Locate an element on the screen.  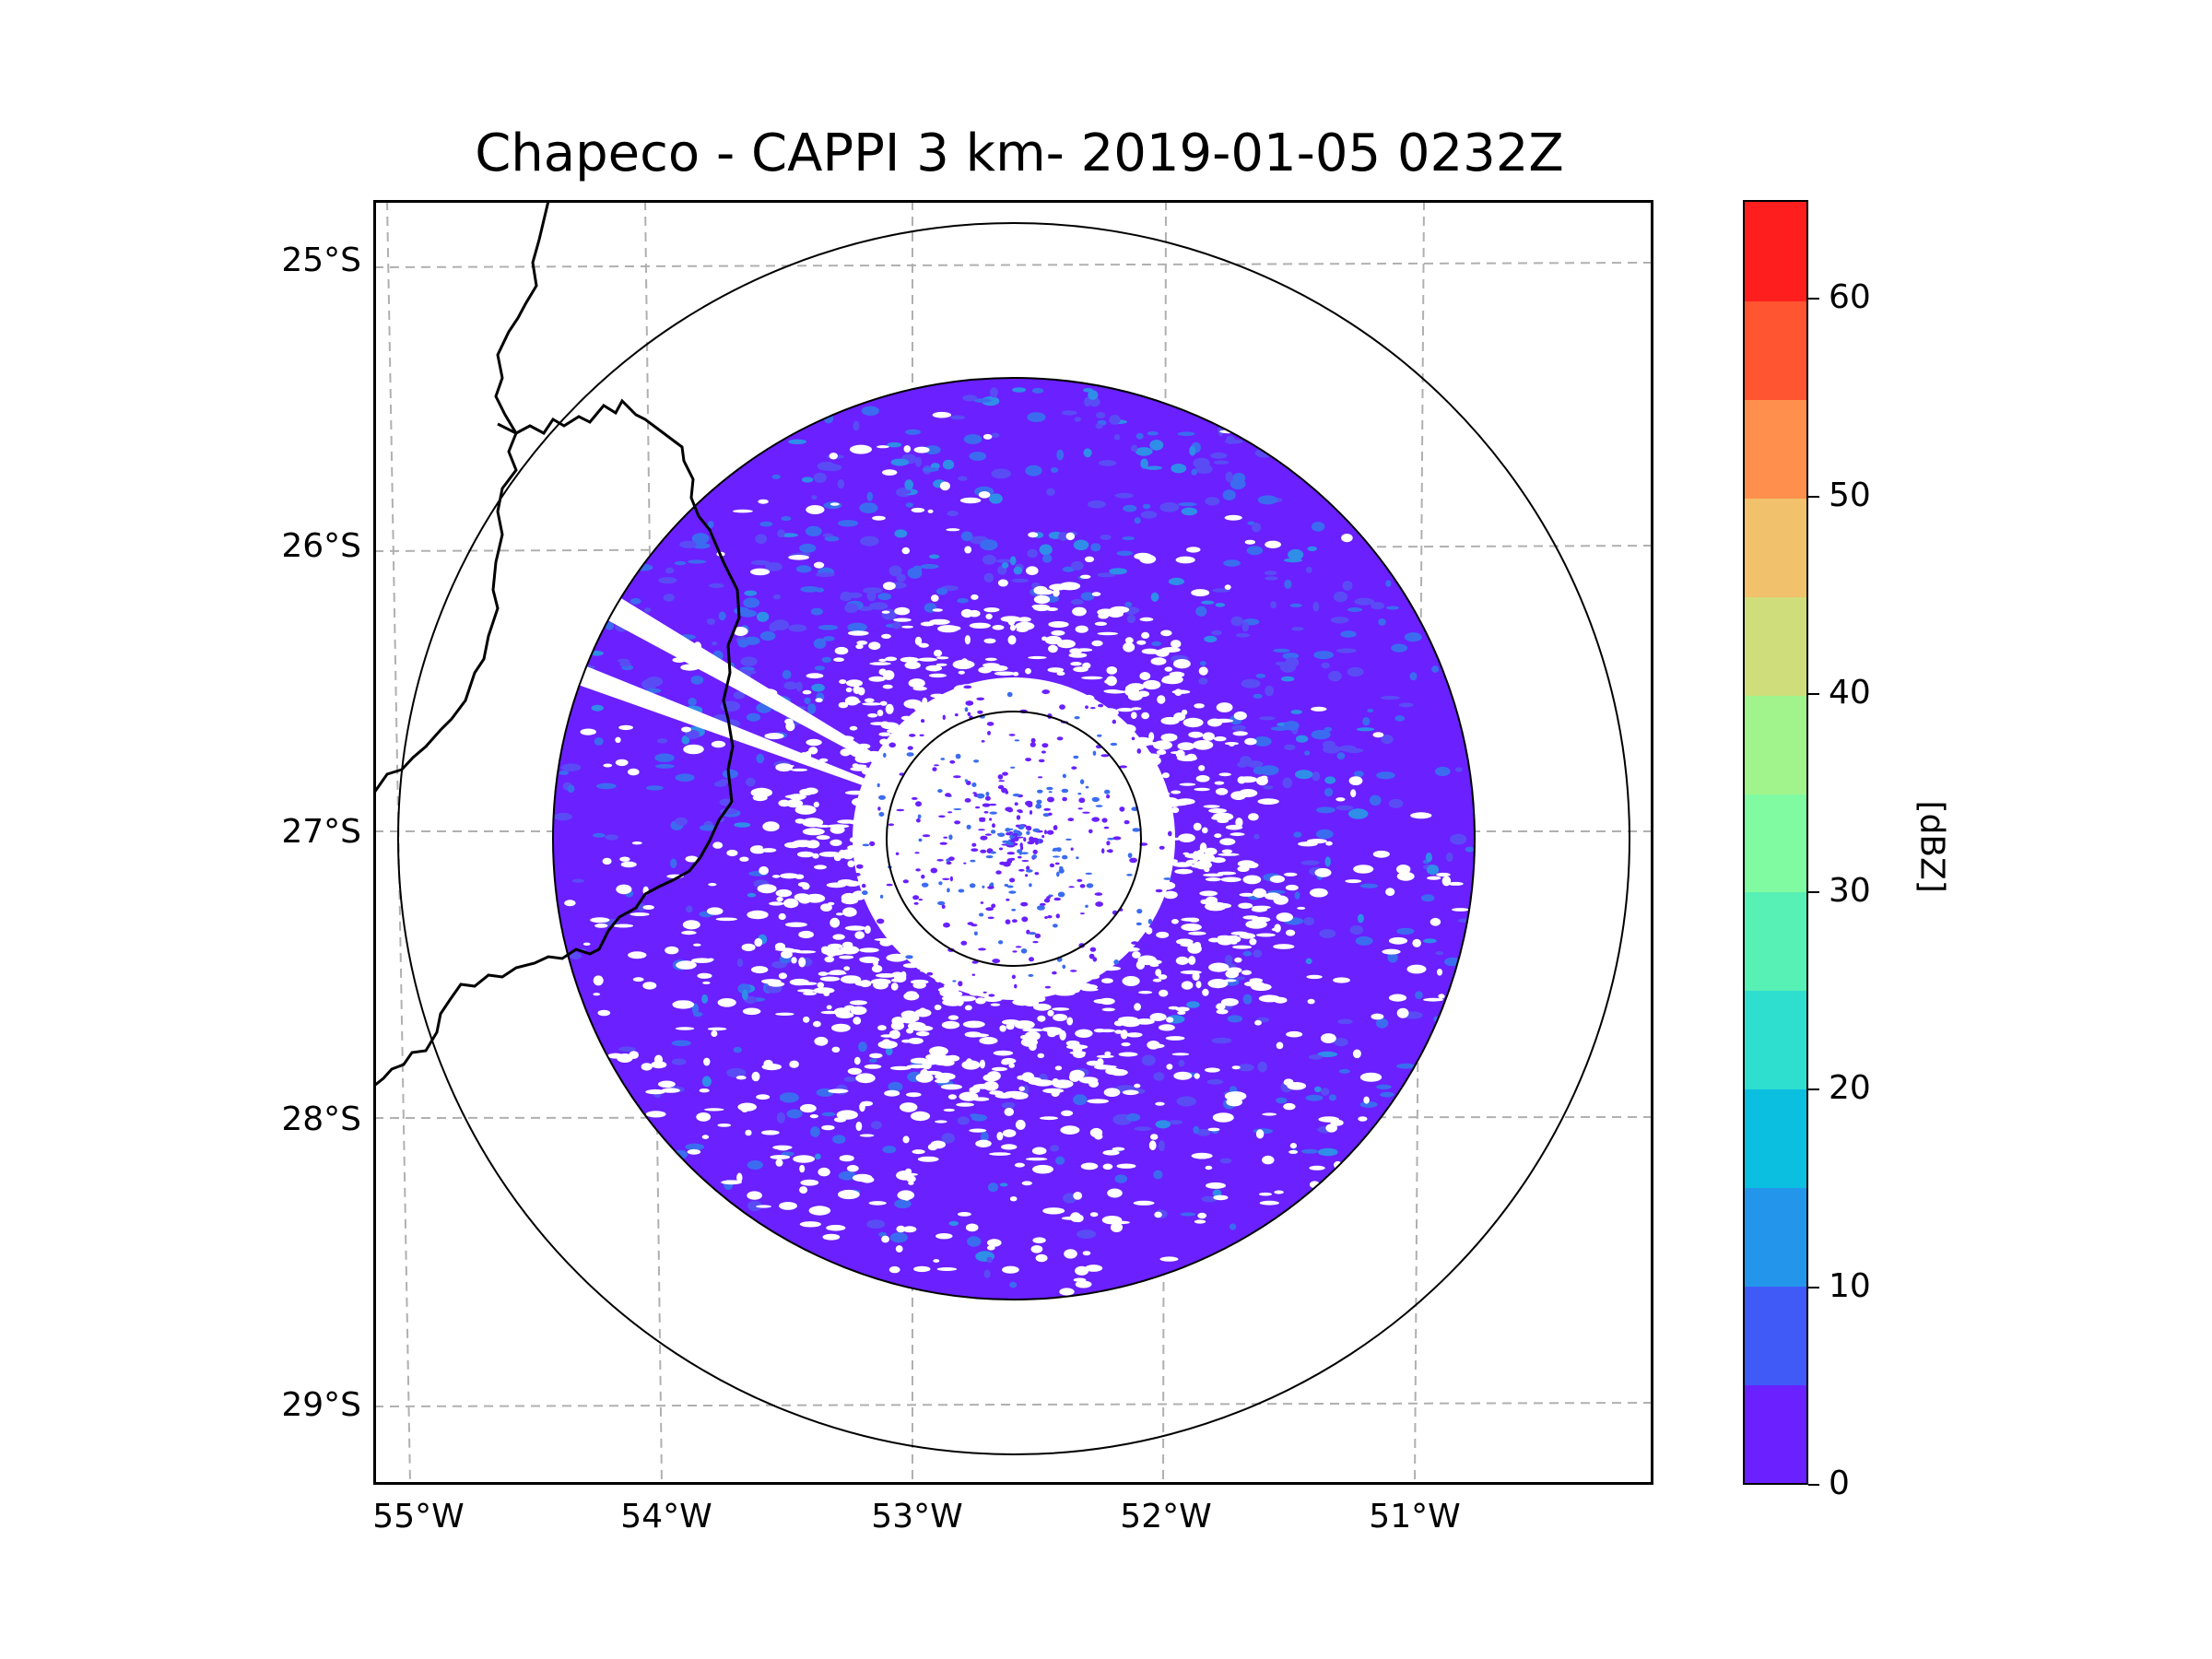
lat-label-28: 28°S is located at coordinates (321, 1119).